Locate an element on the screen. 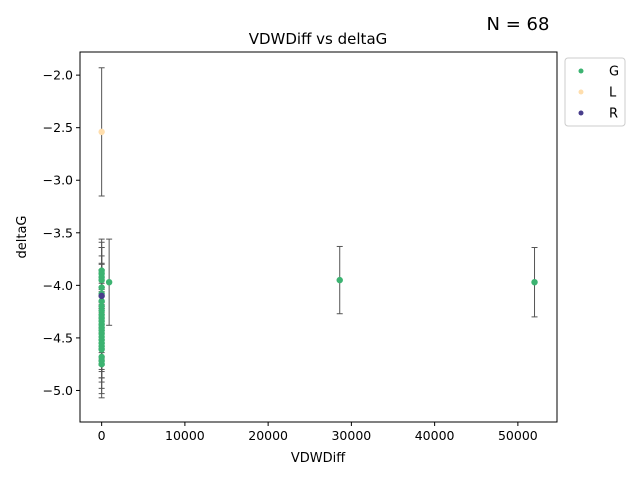 The image size is (640, 480). y-tick-label: −4.0 is located at coordinates (58, 285).